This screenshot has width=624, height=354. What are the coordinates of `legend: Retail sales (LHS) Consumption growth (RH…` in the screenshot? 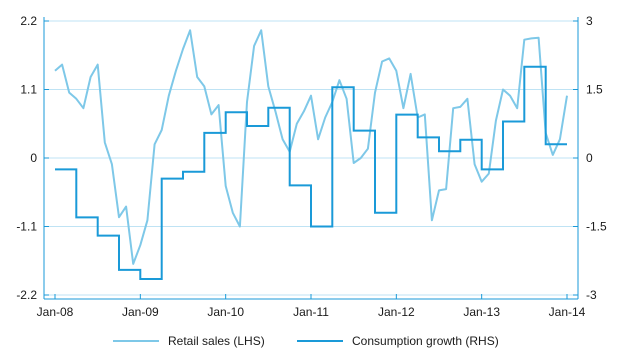 It's located at (306, 341).